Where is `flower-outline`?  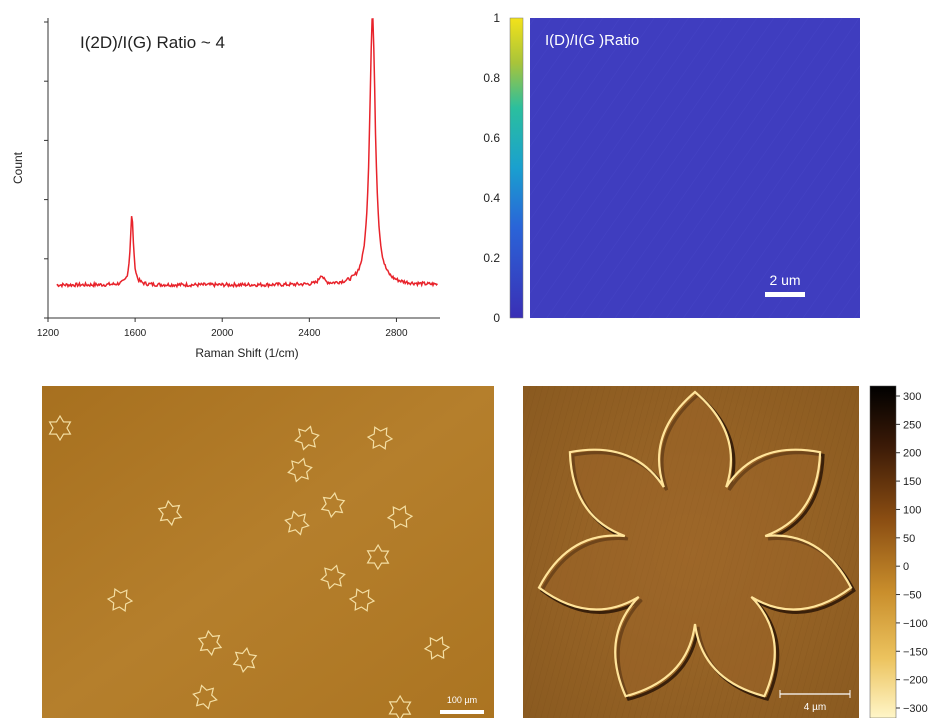 flower-outline is located at coordinates (695, 544).